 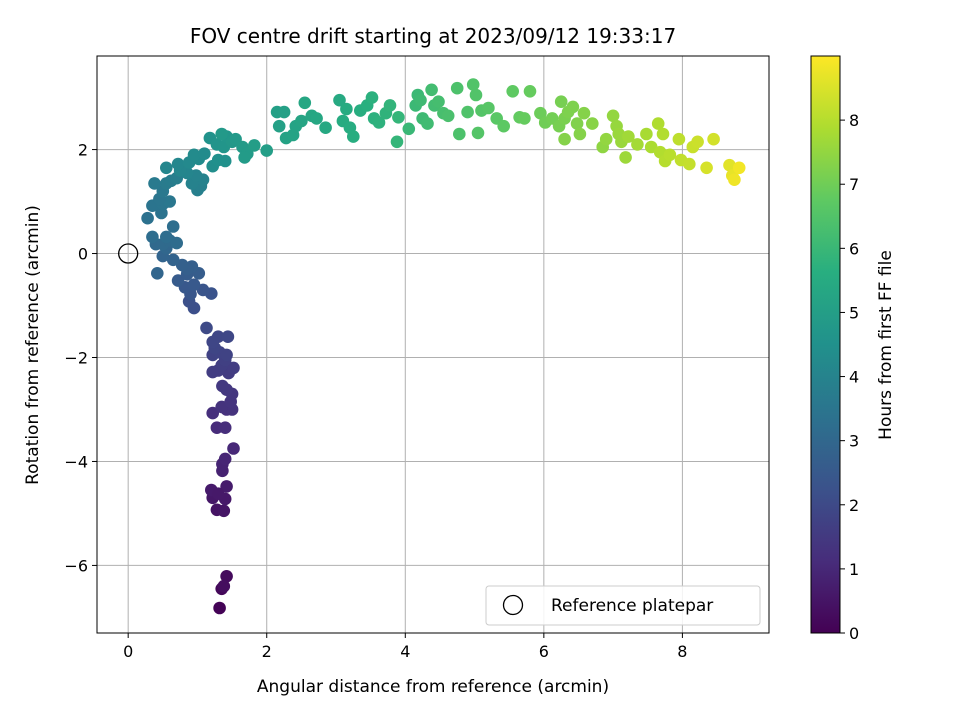 What do you see at coordinates (513, 605) in the screenshot?
I see `legend-marker-icon` at bounding box center [513, 605].